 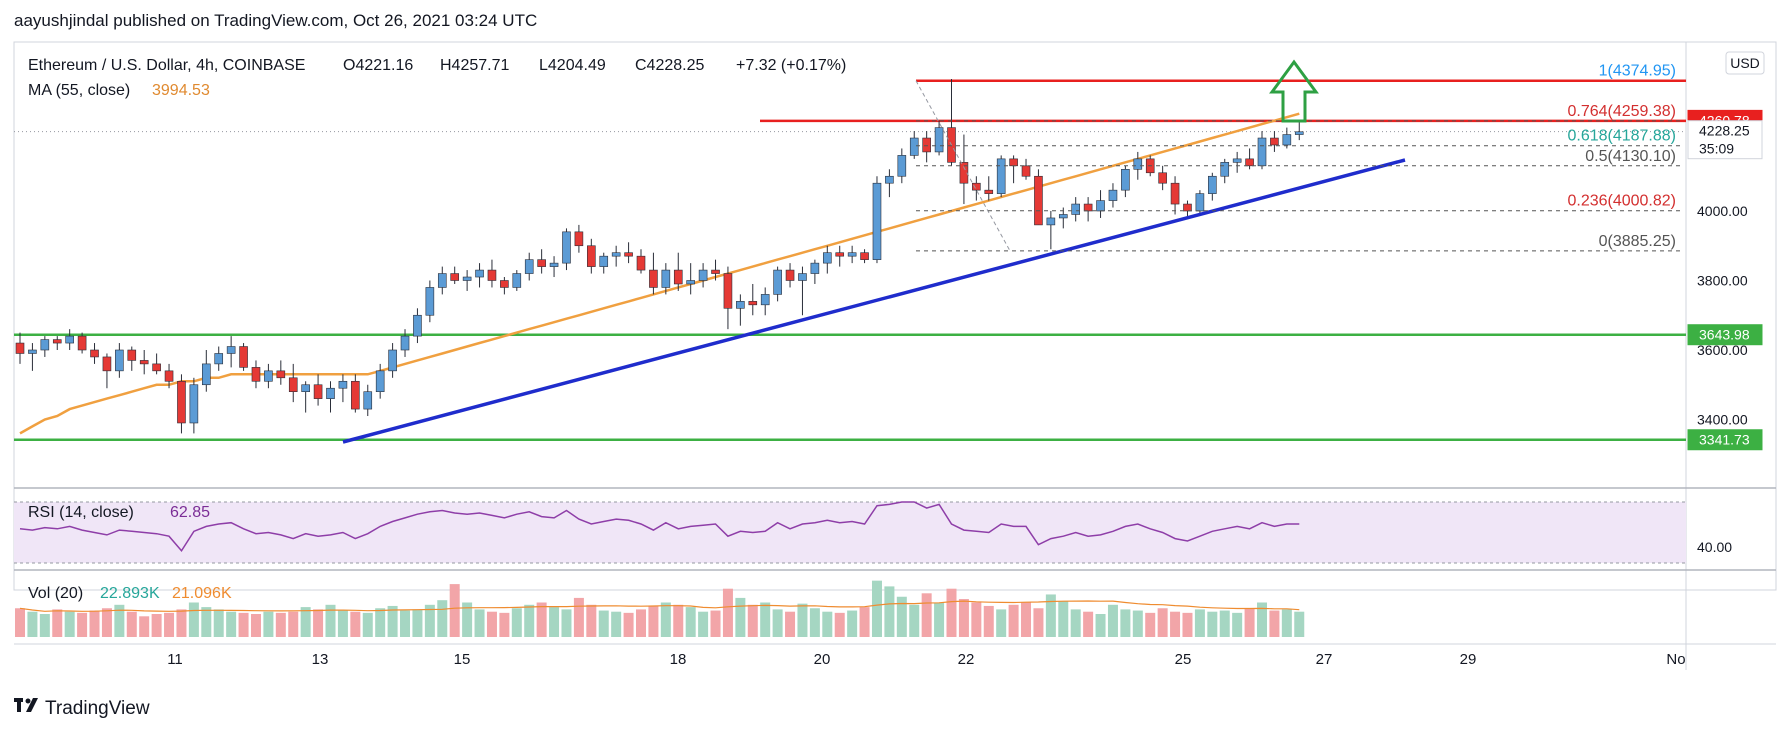 I want to click on rsi-band, so click(x=850, y=532).